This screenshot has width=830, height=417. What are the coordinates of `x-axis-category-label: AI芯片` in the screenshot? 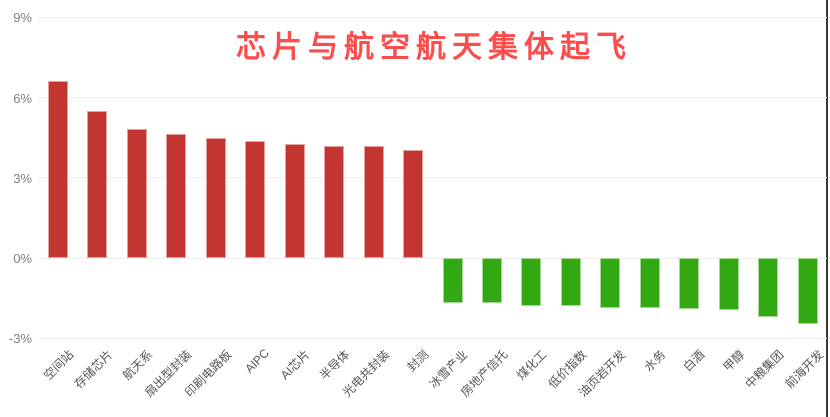 It's located at (296, 365).